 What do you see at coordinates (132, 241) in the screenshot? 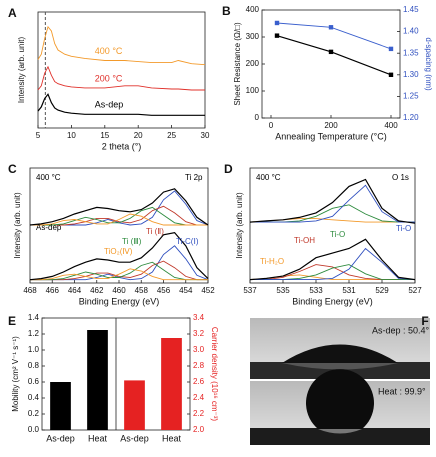
I see `annotation: Ti (Ⅲ)` at bounding box center [132, 241].